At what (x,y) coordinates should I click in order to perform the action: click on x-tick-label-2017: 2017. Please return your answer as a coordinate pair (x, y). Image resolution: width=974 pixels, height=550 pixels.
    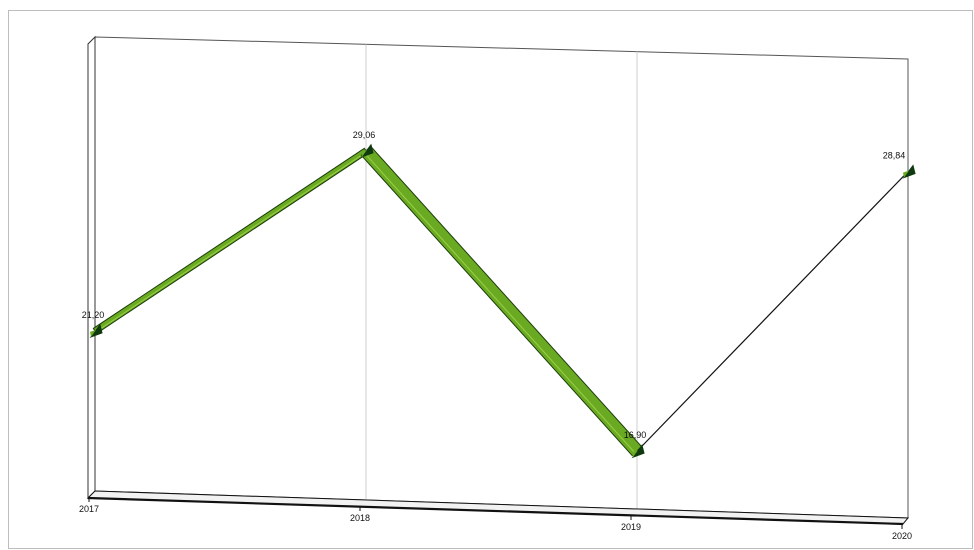
    Looking at the image, I should click on (89, 509).